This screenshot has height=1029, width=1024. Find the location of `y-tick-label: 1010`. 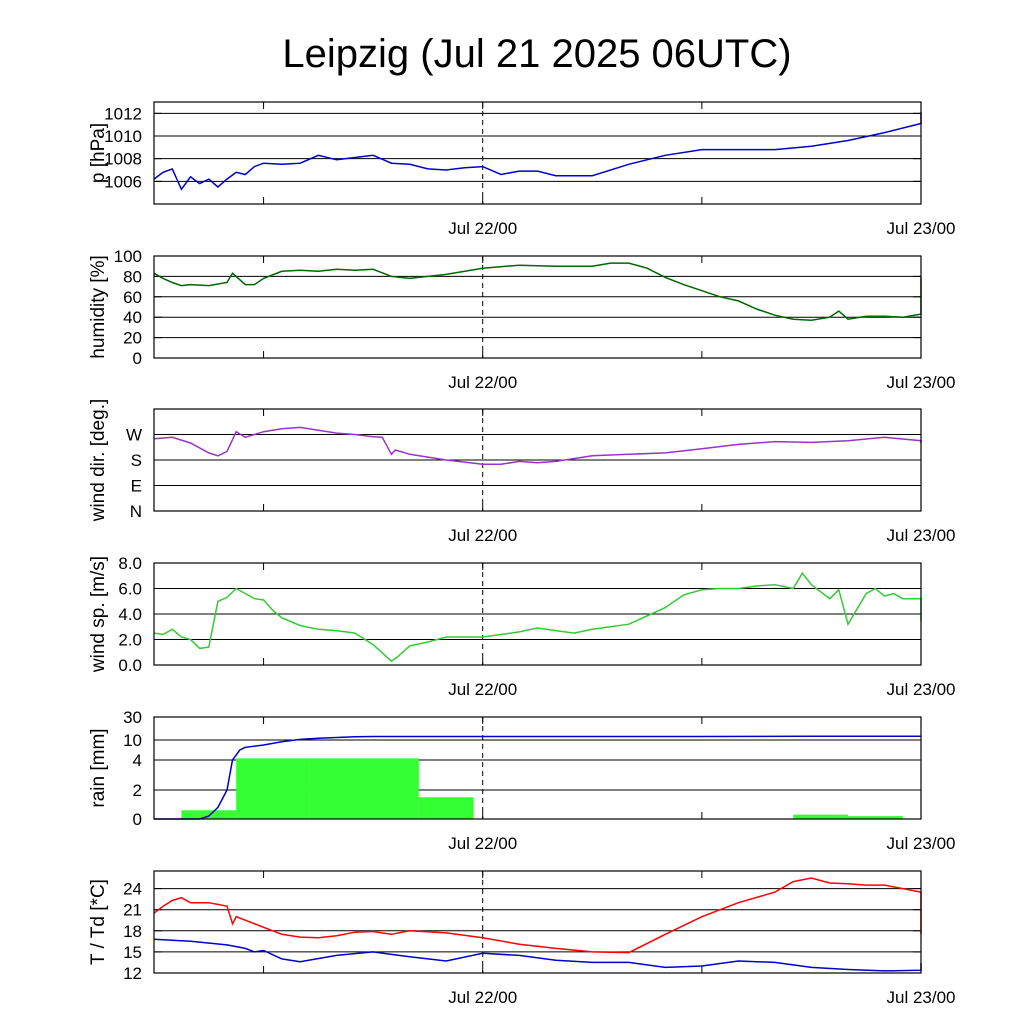

y-tick-label: 1010 is located at coordinates (123, 136).